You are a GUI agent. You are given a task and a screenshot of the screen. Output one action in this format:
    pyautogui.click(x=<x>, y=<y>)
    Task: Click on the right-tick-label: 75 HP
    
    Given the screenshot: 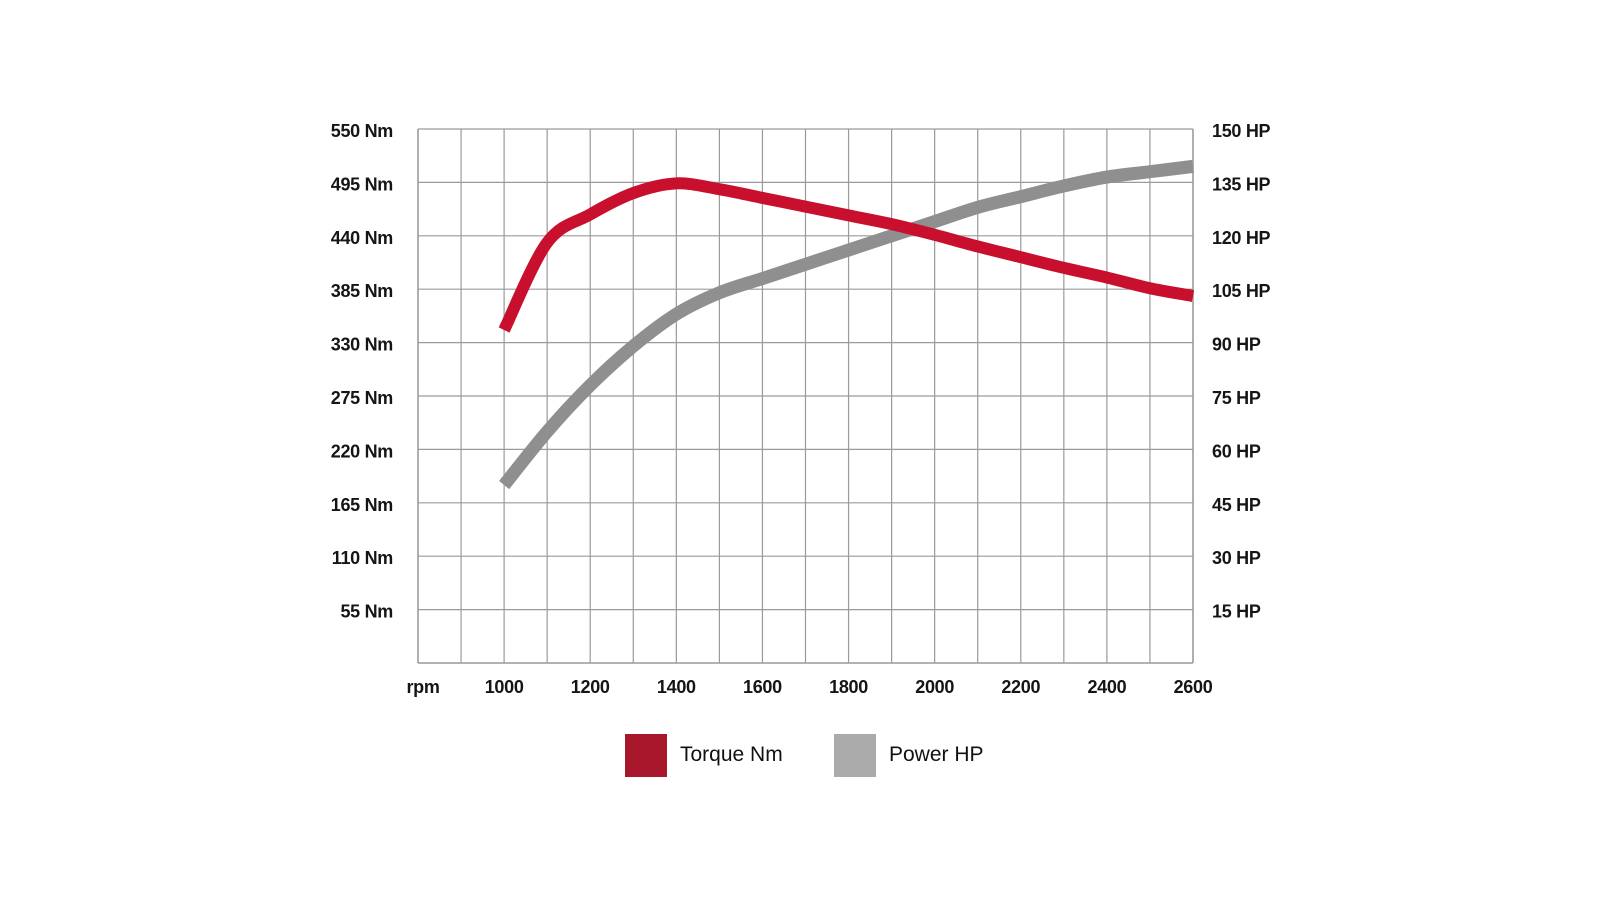 What is the action you would take?
    pyautogui.click(x=1236, y=398)
    